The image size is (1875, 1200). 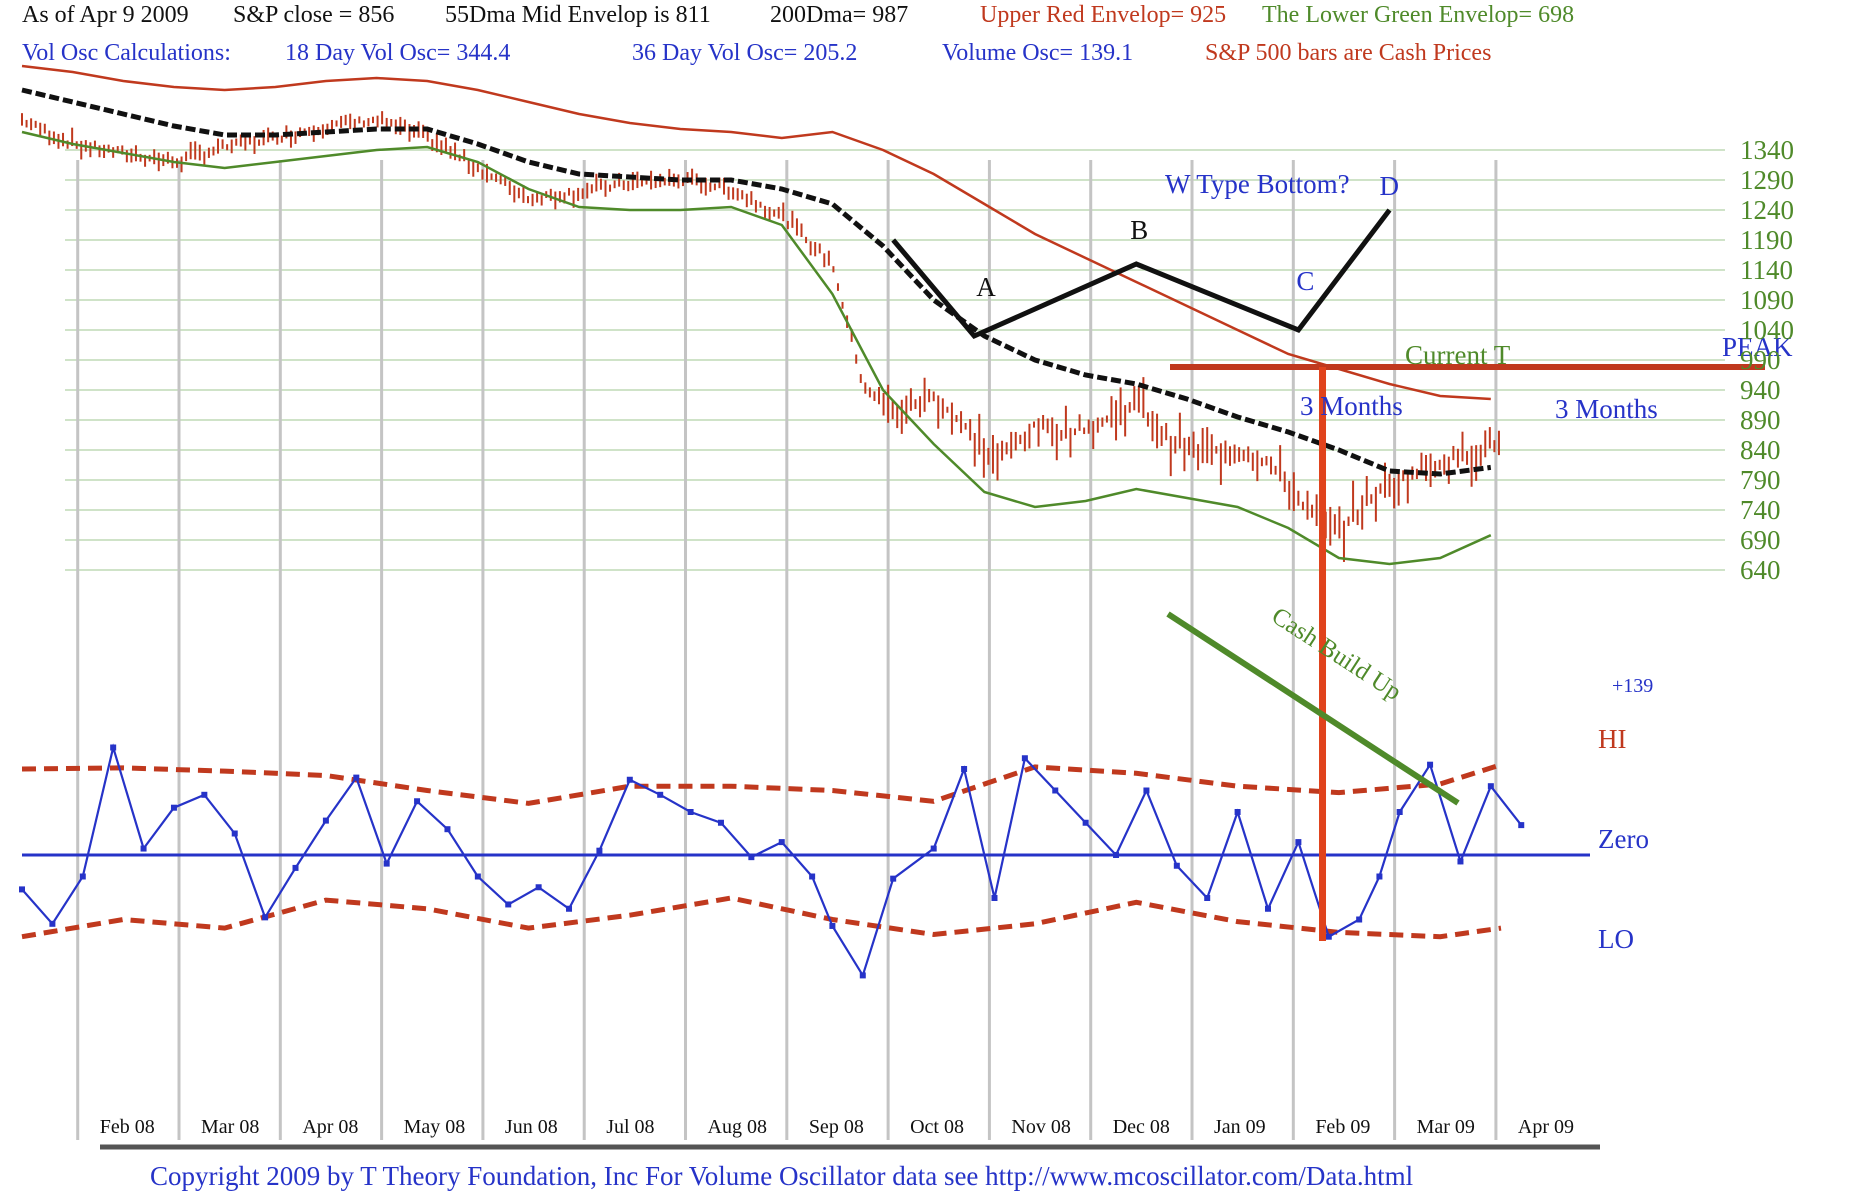 What do you see at coordinates (937, 1127) in the screenshot?
I see `month-tick-label: Oct 08` at bounding box center [937, 1127].